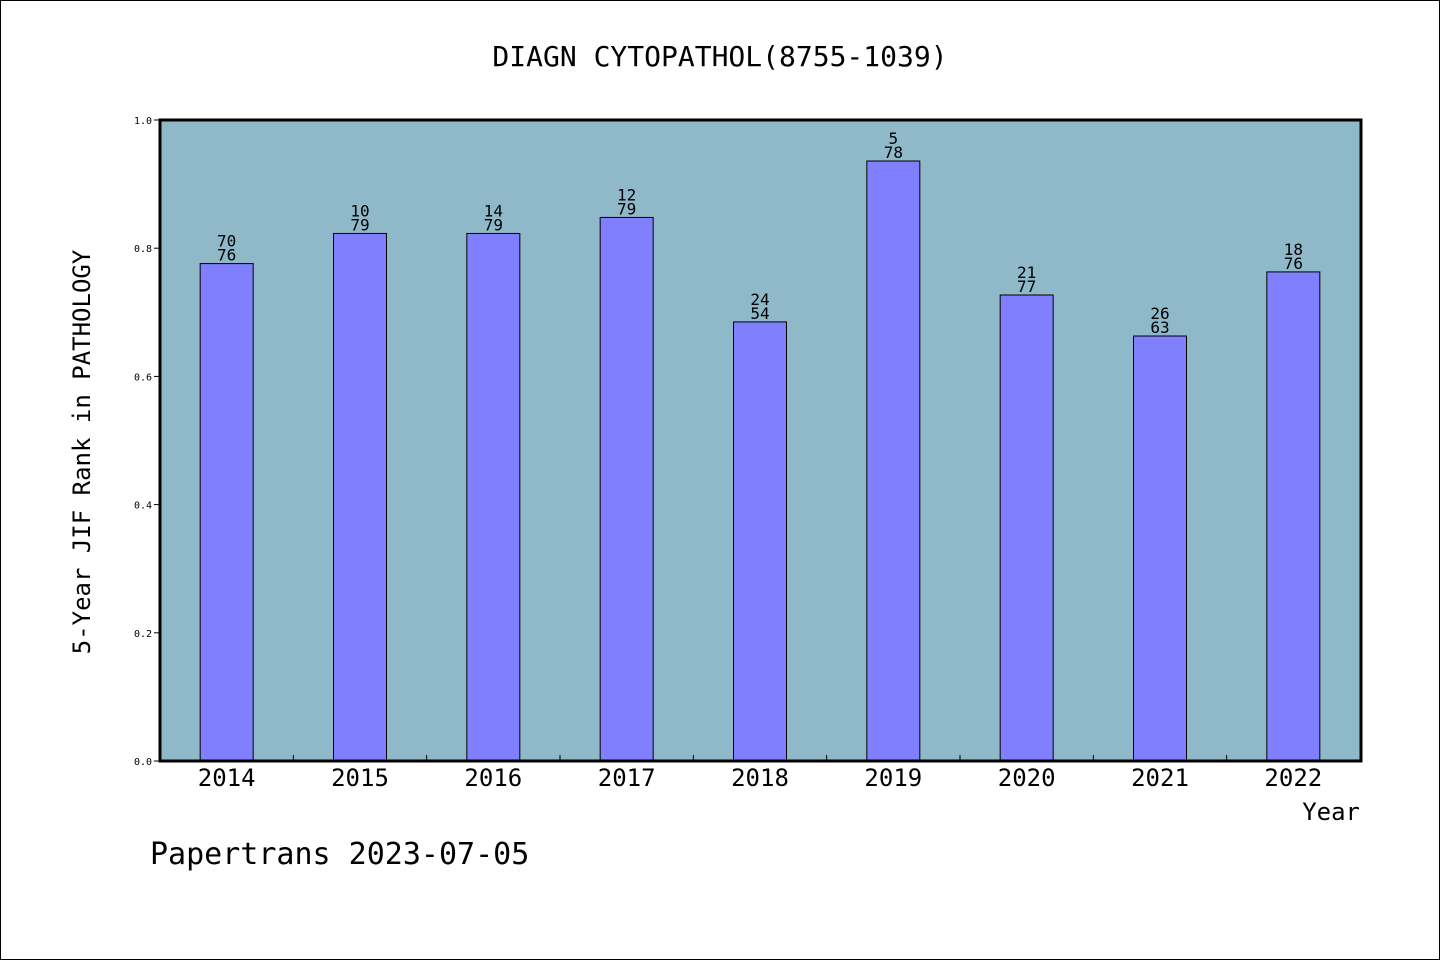 The image size is (1440, 960). I want to click on x-axis-label: Year, so click(1331, 812).